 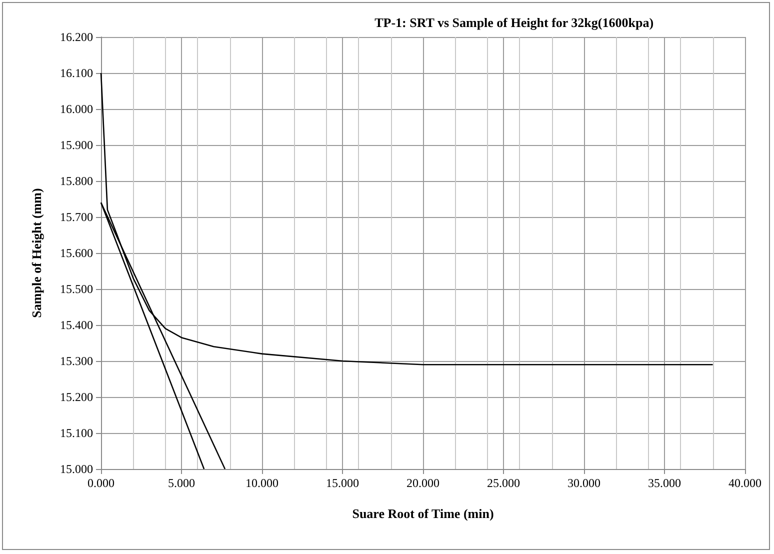 I want to click on y-tick-label: 15.700, so click(x=76, y=217).